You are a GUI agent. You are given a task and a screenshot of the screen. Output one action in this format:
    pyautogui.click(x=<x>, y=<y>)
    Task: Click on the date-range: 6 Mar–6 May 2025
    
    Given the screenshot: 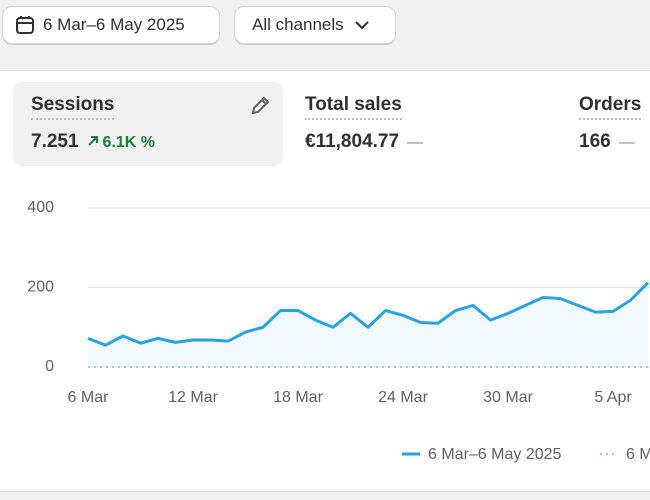 What is the action you would take?
    pyautogui.click(x=114, y=24)
    